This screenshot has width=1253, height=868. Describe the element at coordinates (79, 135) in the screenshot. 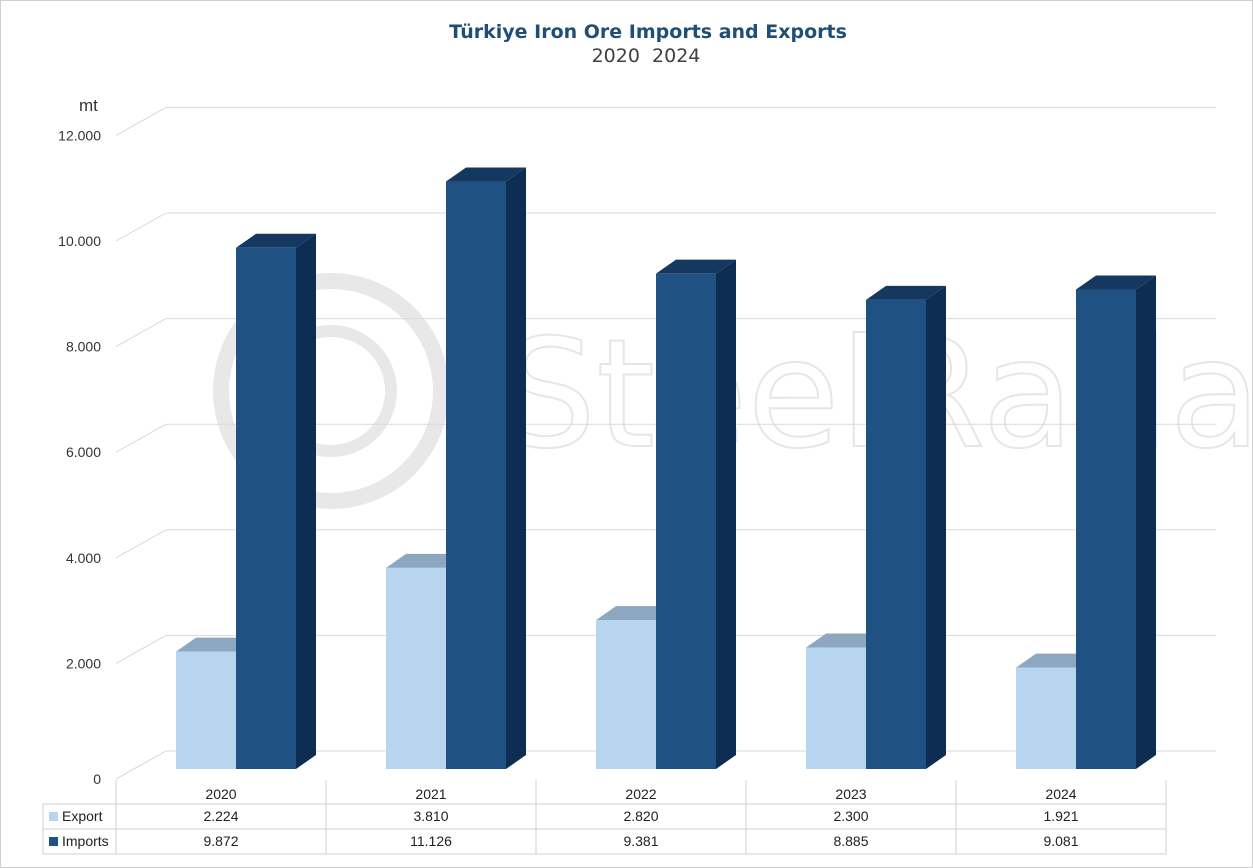

I see `y-tick-label: 12.000` at that location.